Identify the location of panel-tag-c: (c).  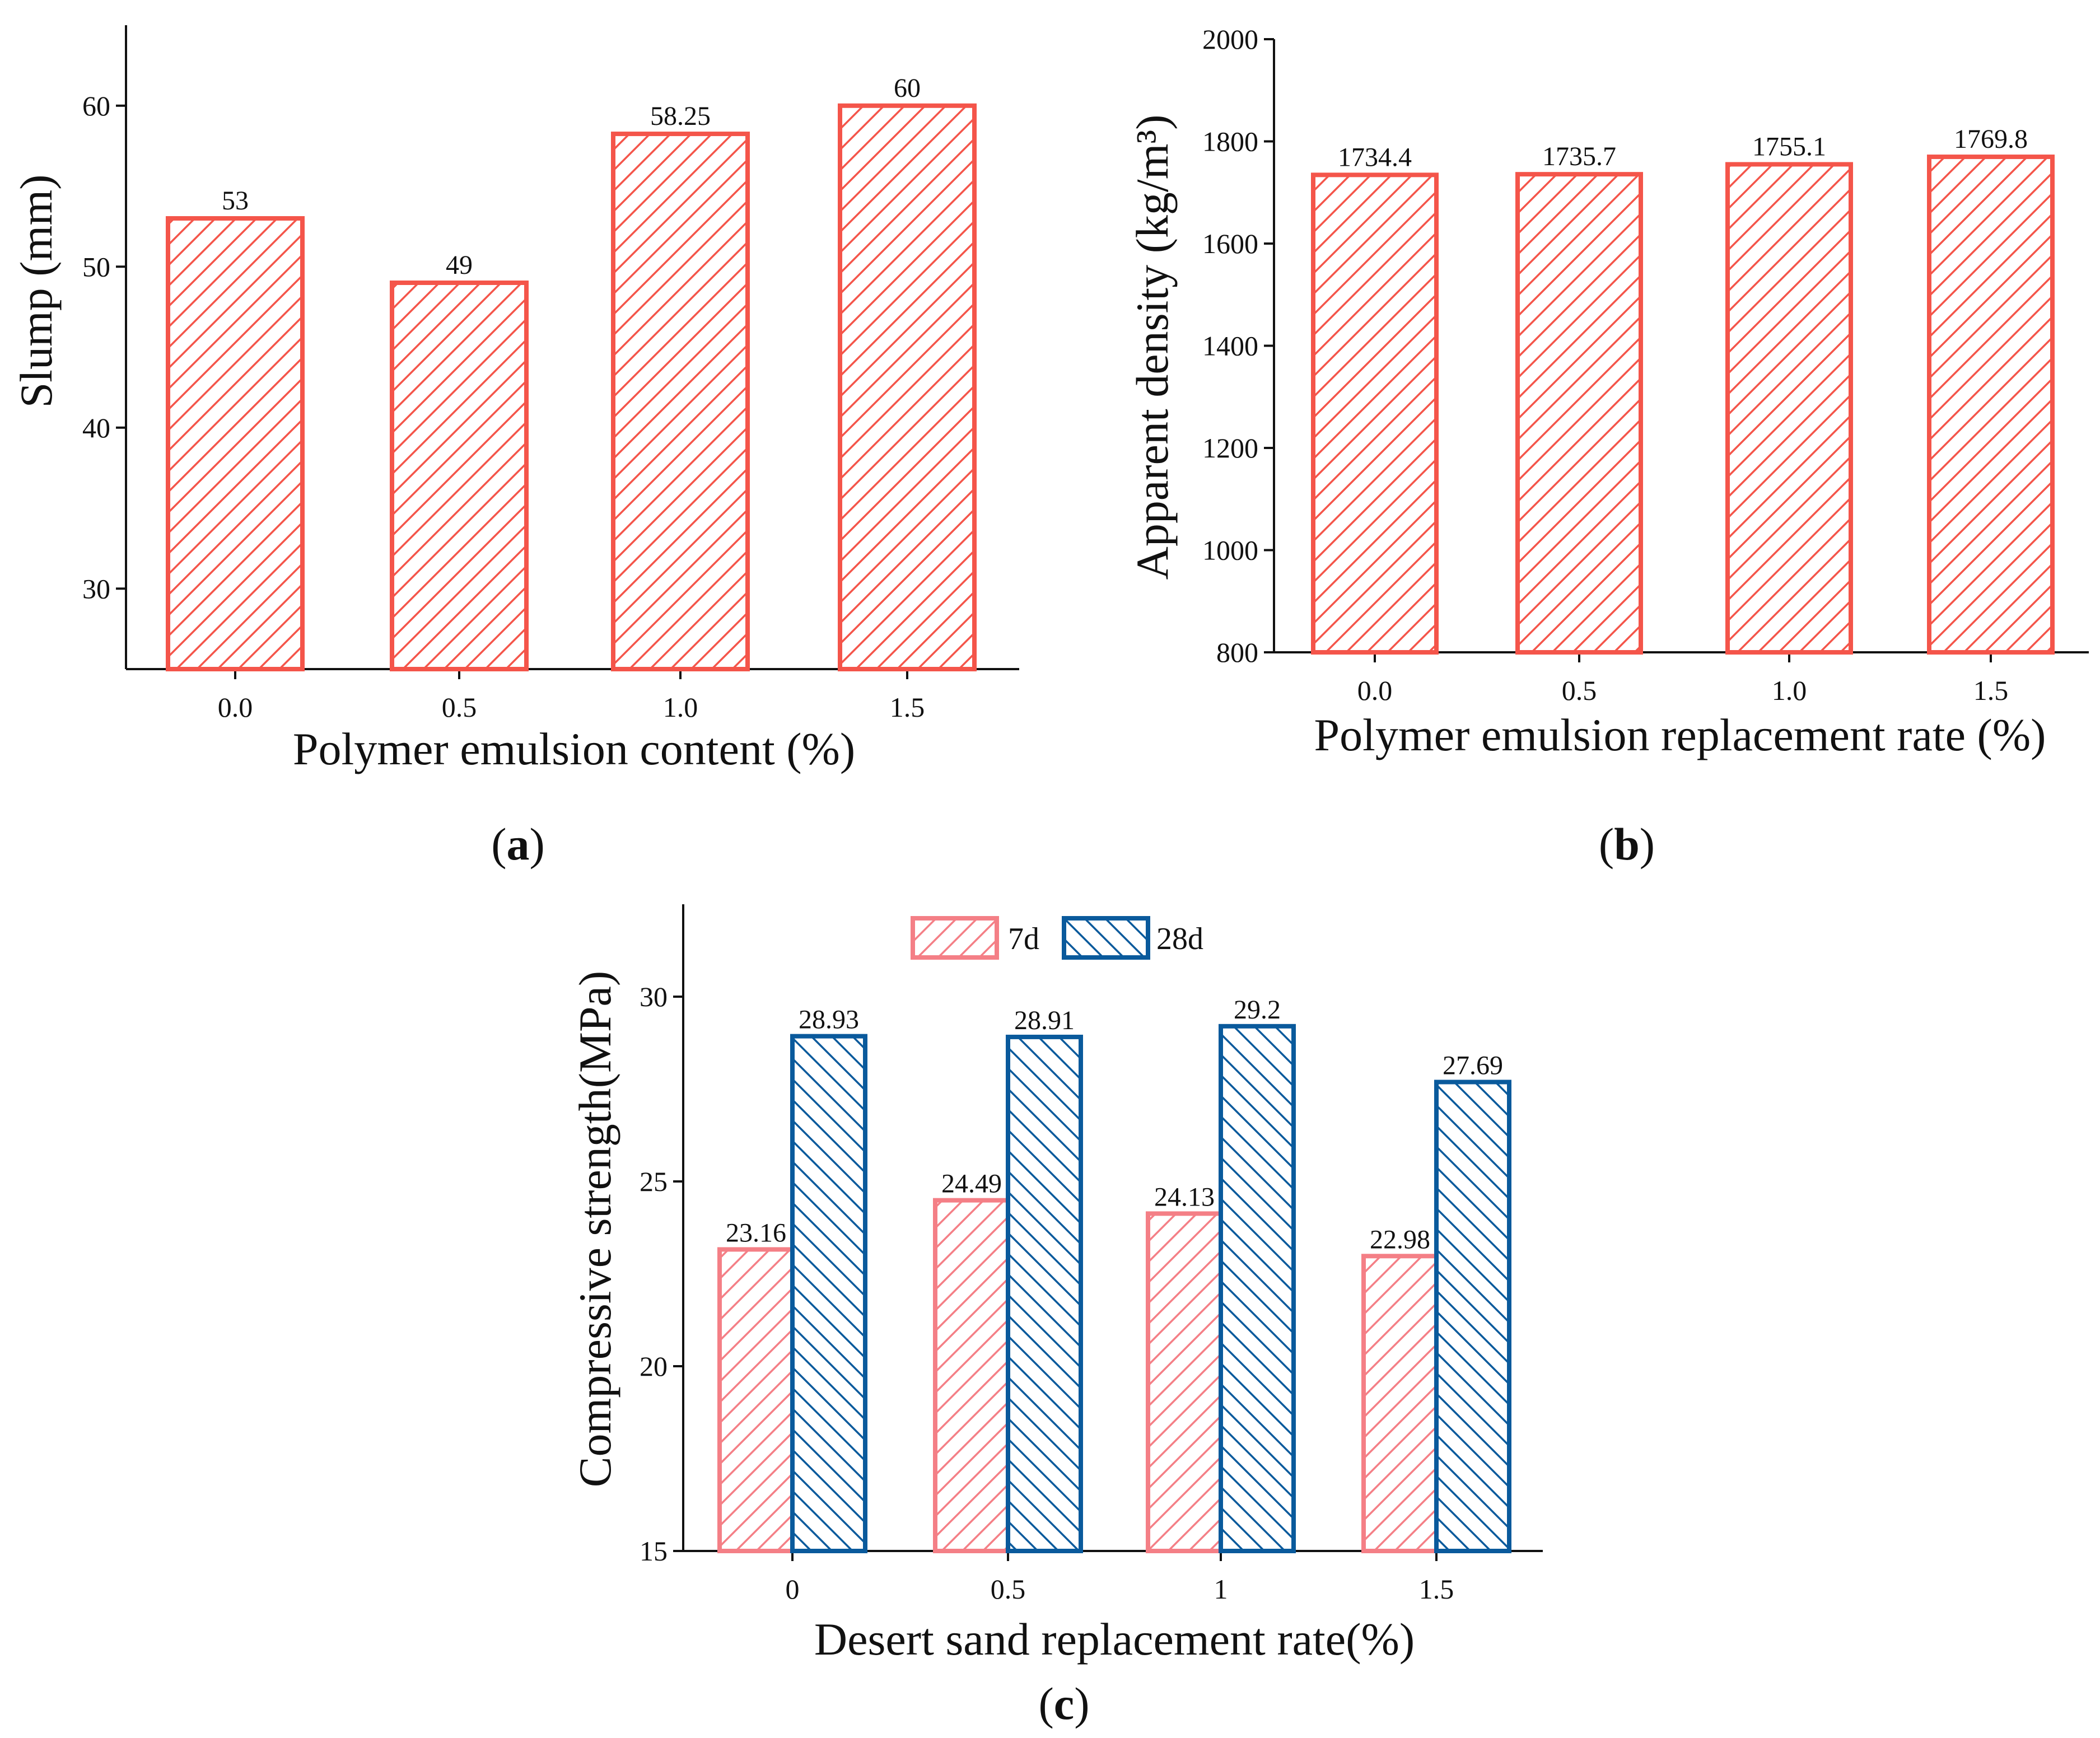
(1064, 1703).